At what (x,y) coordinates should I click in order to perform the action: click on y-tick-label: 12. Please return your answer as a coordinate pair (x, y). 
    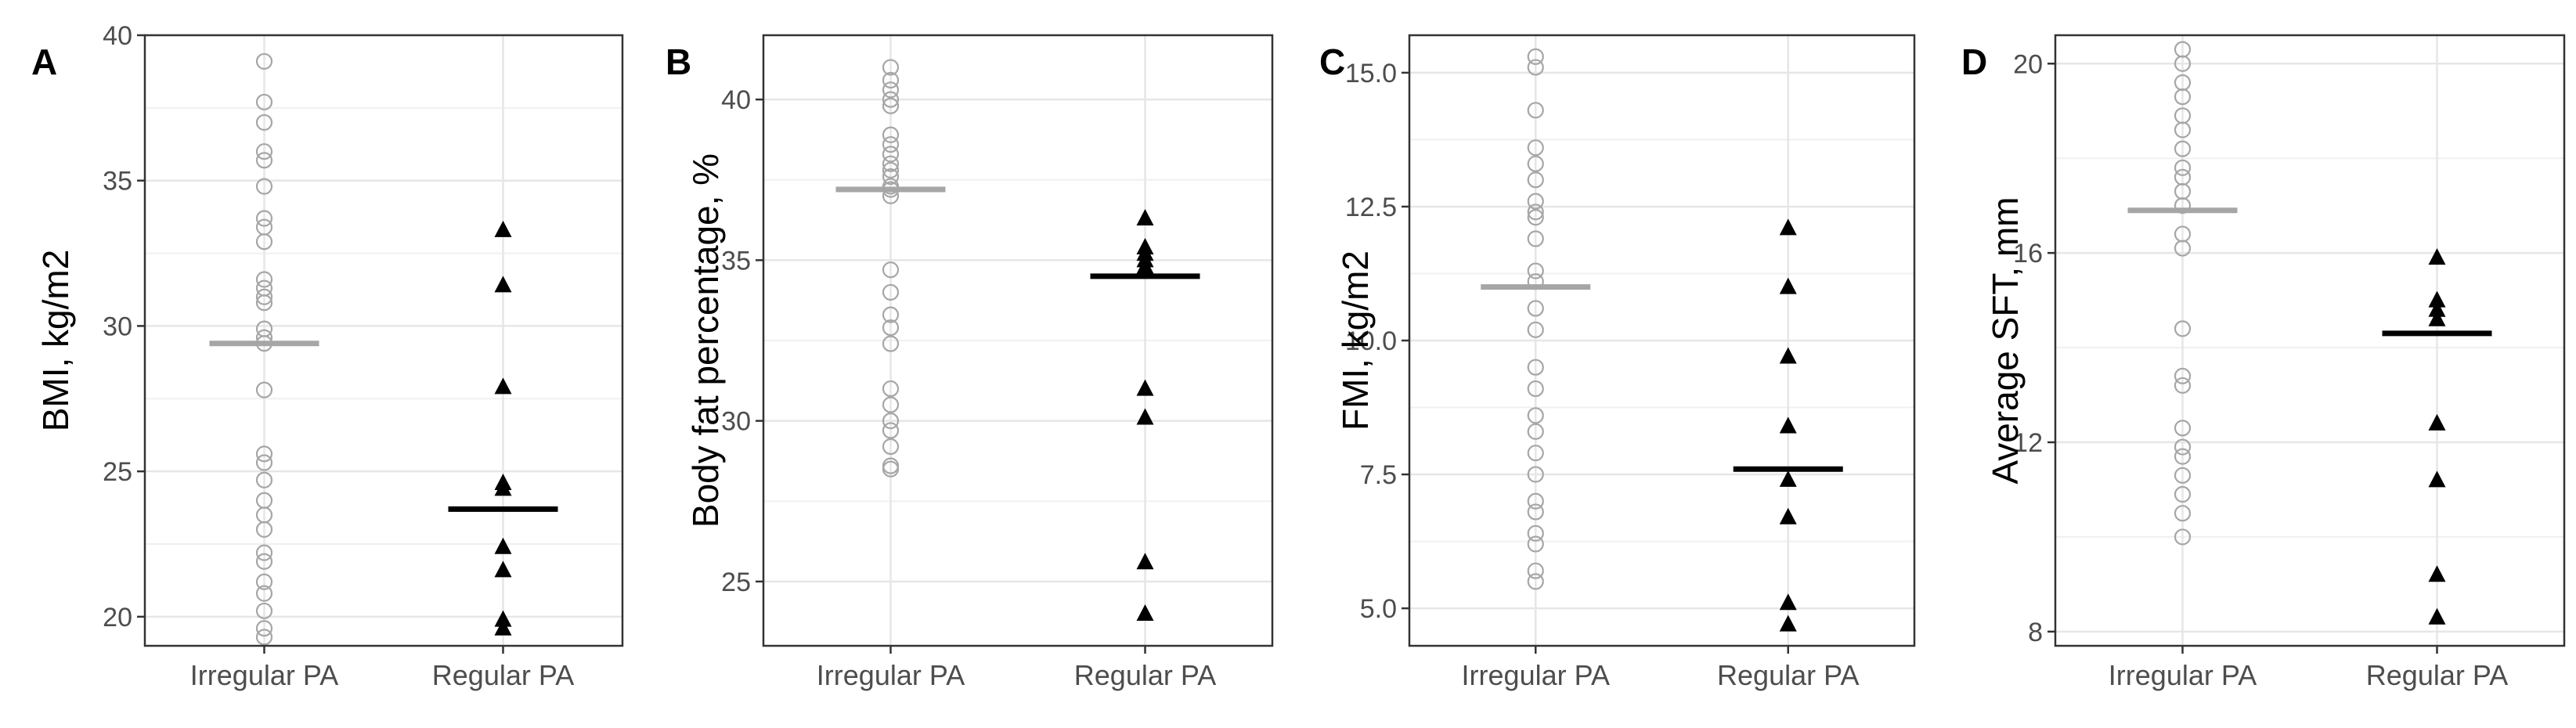
    Looking at the image, I should click on (2028, 443).